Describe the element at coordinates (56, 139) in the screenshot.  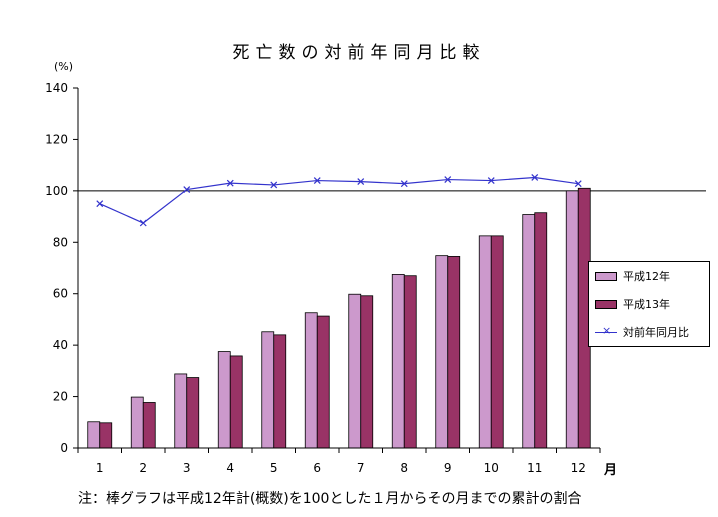
I see `y-tick-label: 120` at that location.